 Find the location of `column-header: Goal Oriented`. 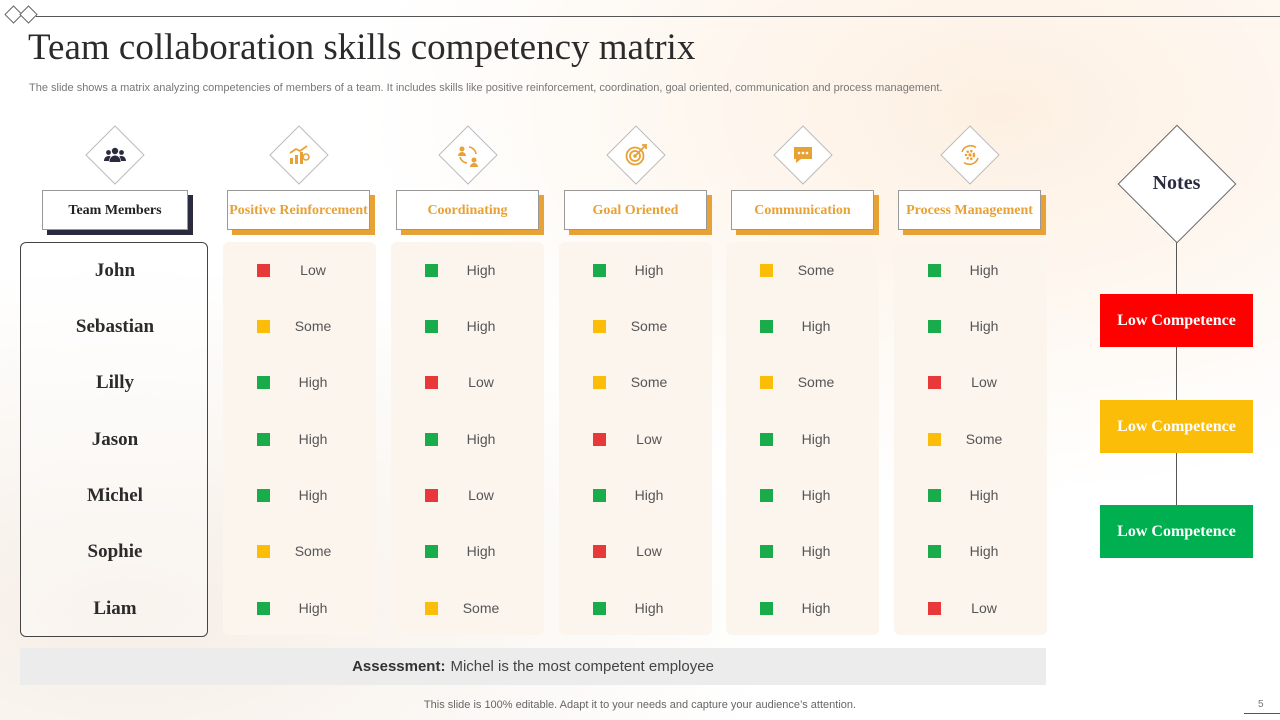

column-header: Goal Oriented is located at coordinates (635, 210).